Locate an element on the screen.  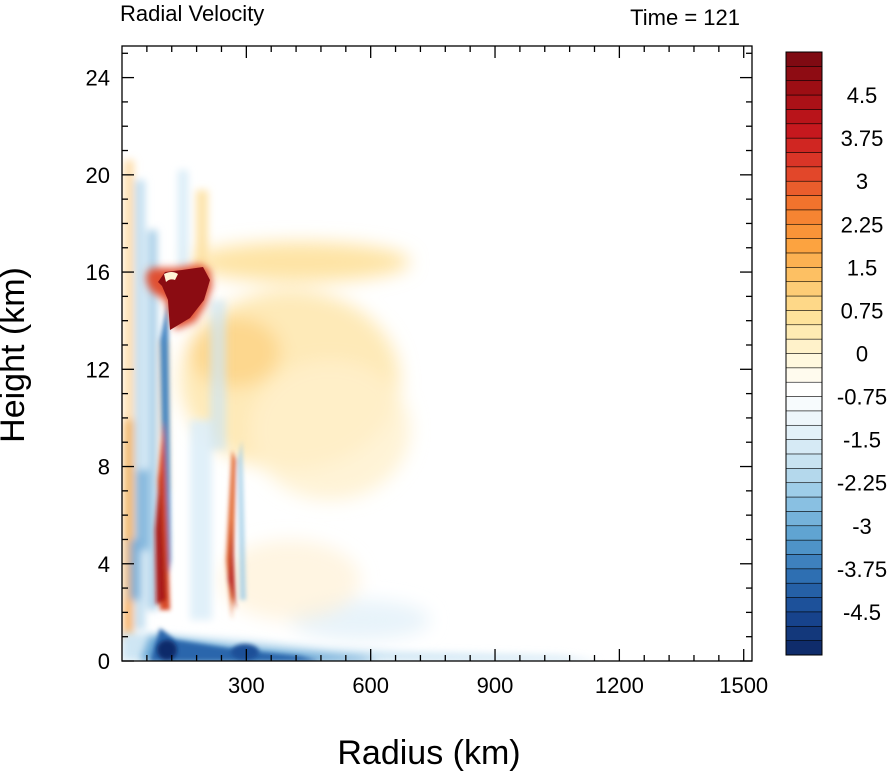
colorbar-tick-label: 3.75 is located at coordinates (862, 138).